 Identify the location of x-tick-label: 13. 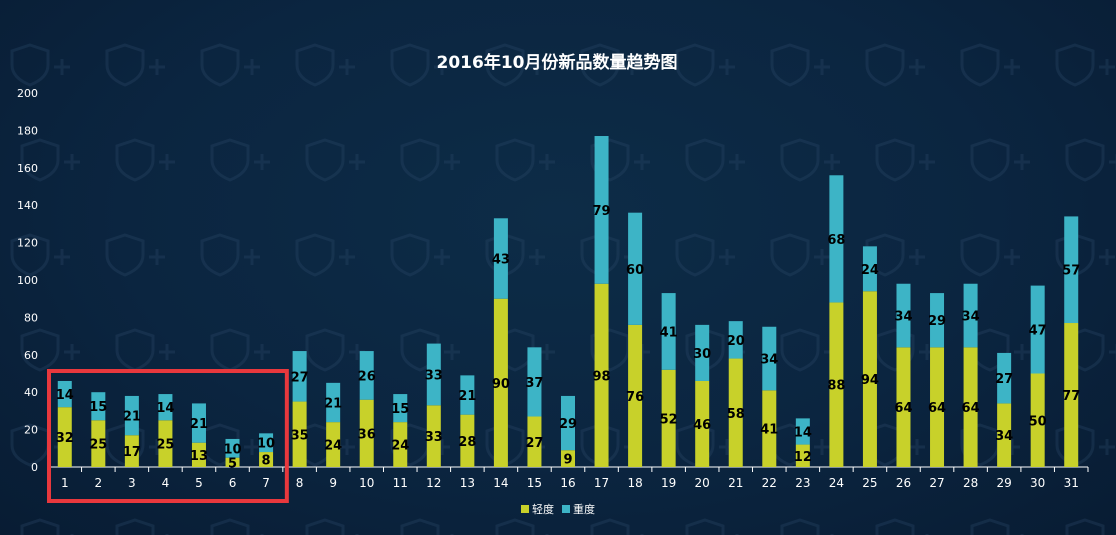
(467, 483).